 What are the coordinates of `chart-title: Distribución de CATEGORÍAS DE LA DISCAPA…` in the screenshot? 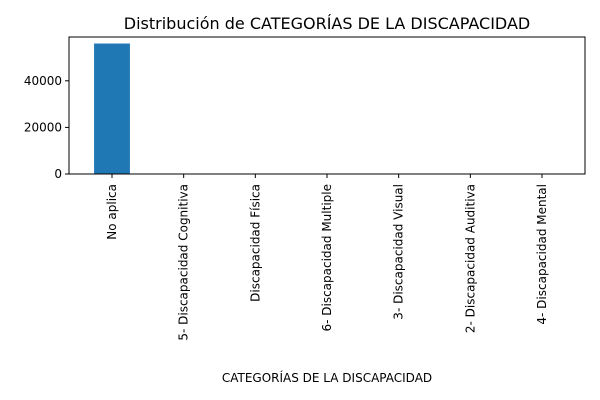 It's located at (327, 23).